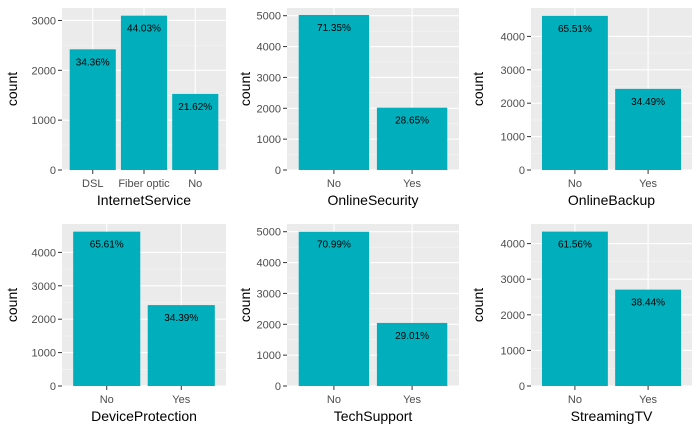 The height and width of the screenshot is (432, 700). I want to click on x-axis-title: OnlineSecurity, so click(372, 200).